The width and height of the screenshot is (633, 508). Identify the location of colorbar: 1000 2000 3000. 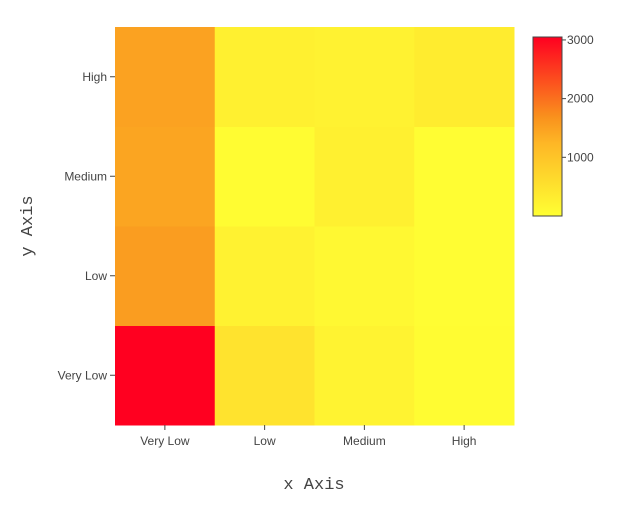
(563, 125).